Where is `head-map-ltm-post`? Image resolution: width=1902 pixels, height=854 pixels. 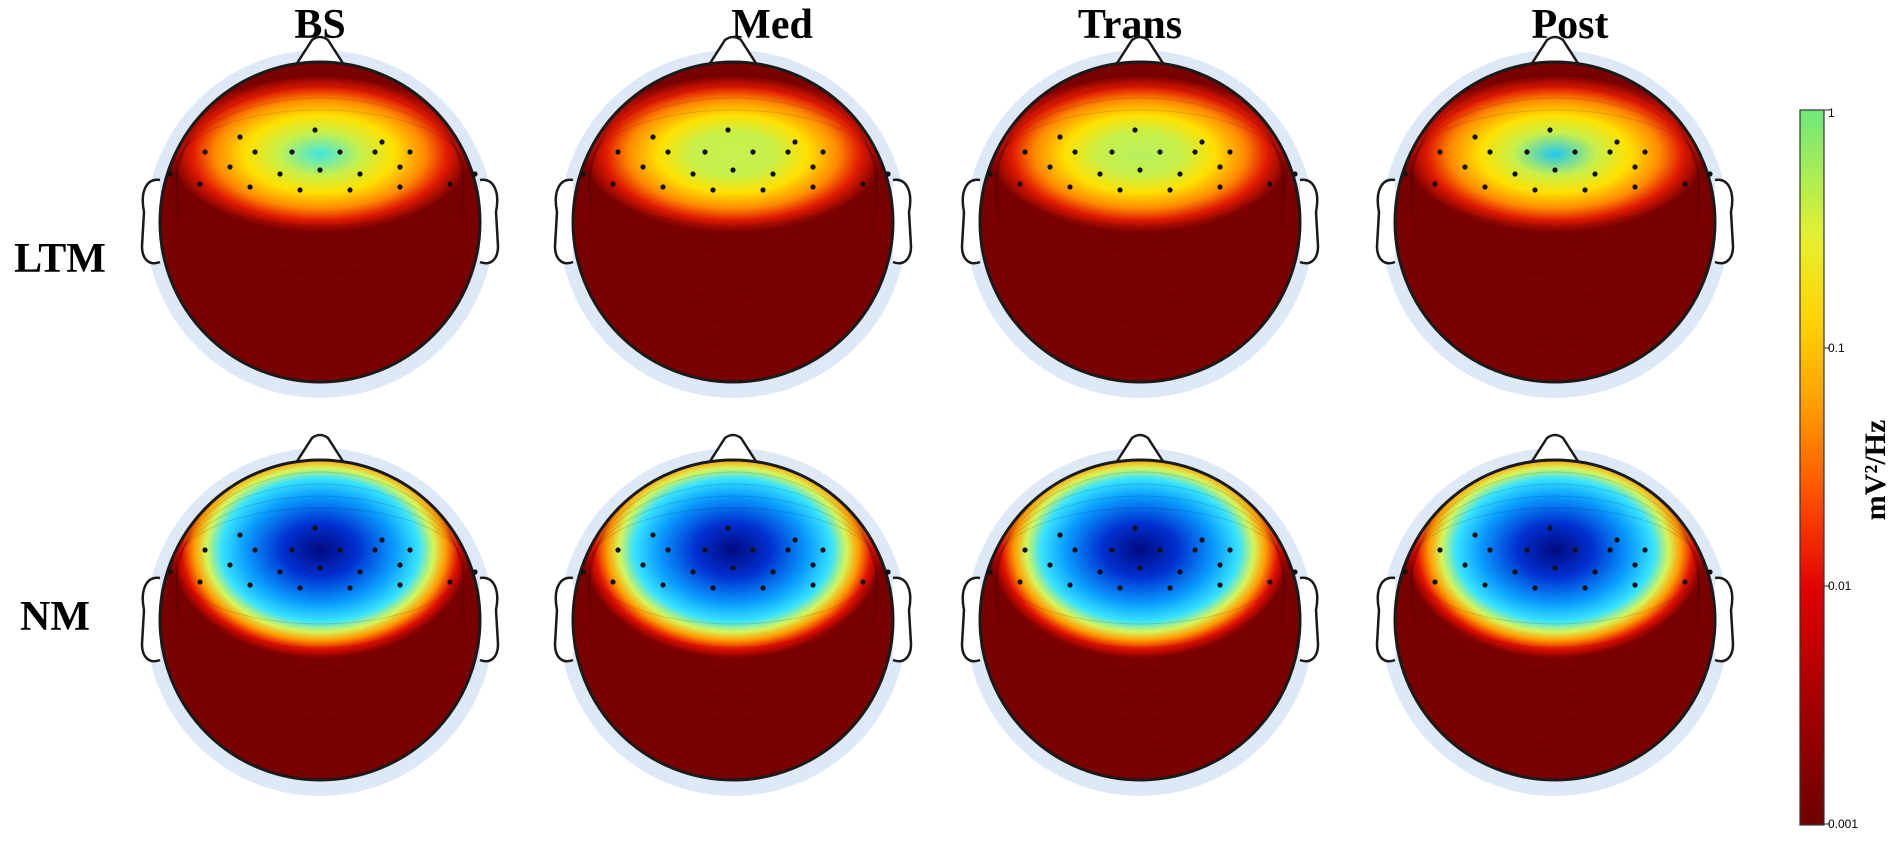
head-map-ltm-post is located at coordinates (1555, 216).